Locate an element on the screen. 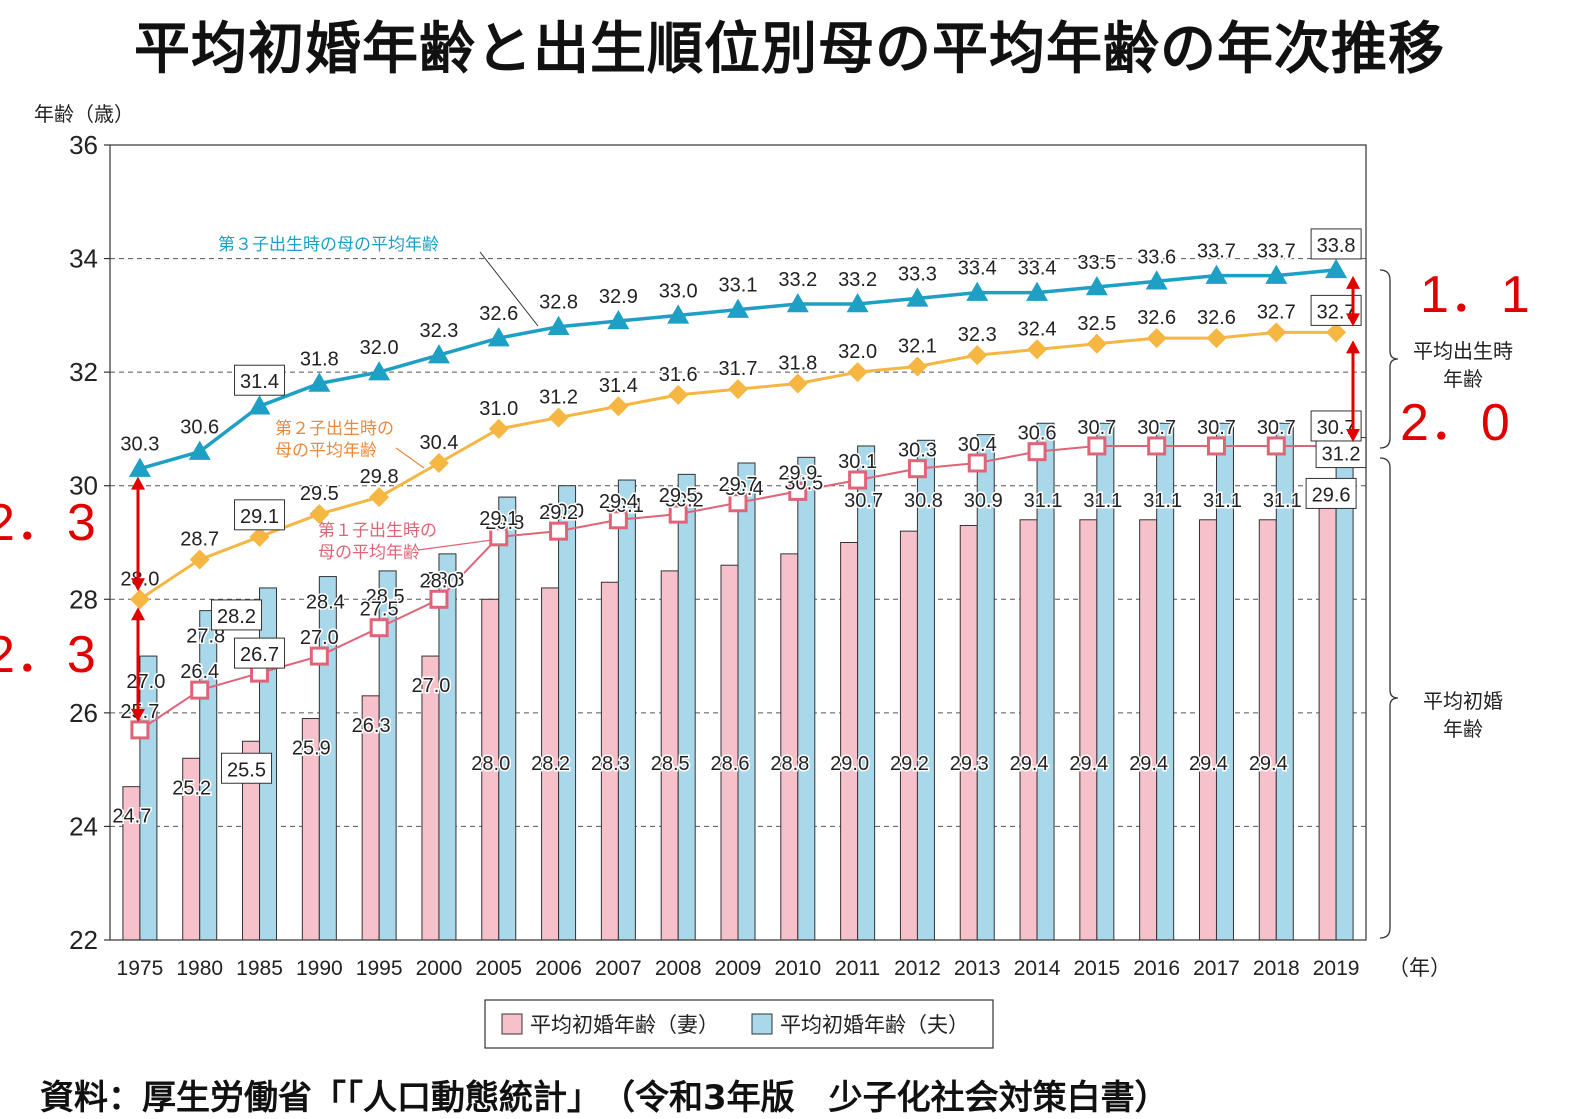 The width and height of the screenshot is (1579, 1119). gap-value-2019-upper: 1．1 is located at coordinates (1475, 295).